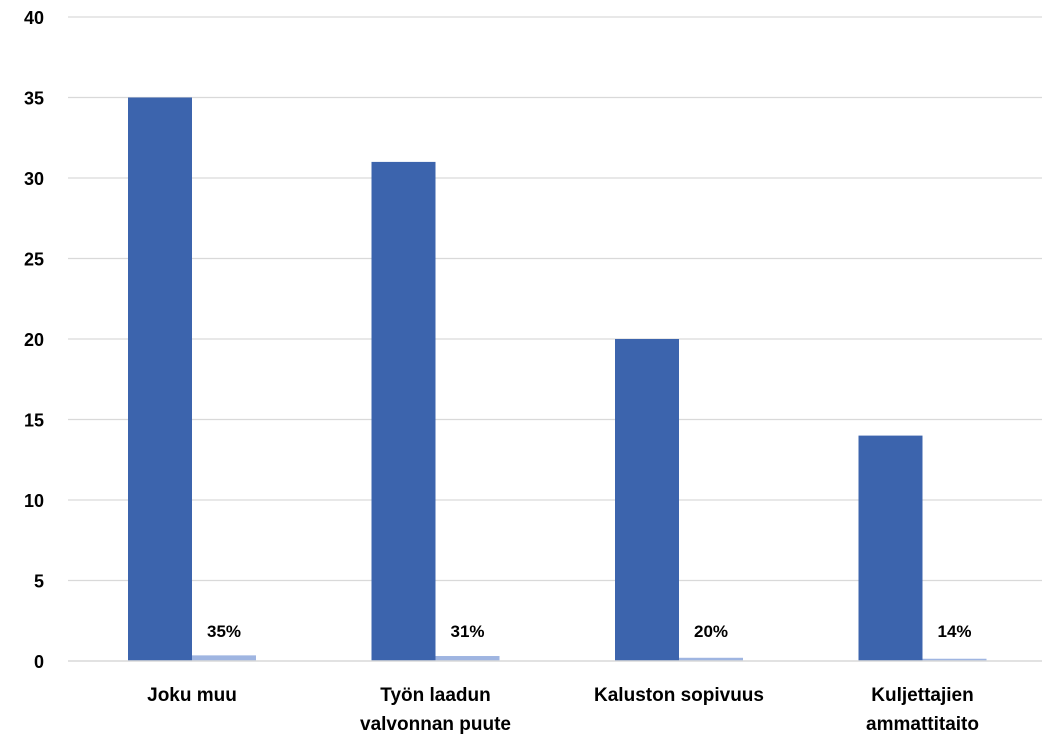  What do you see at coordinates (34, 18) in the screenshot?
I see `y-tick-label: 40` at bounding box center [34, 18].